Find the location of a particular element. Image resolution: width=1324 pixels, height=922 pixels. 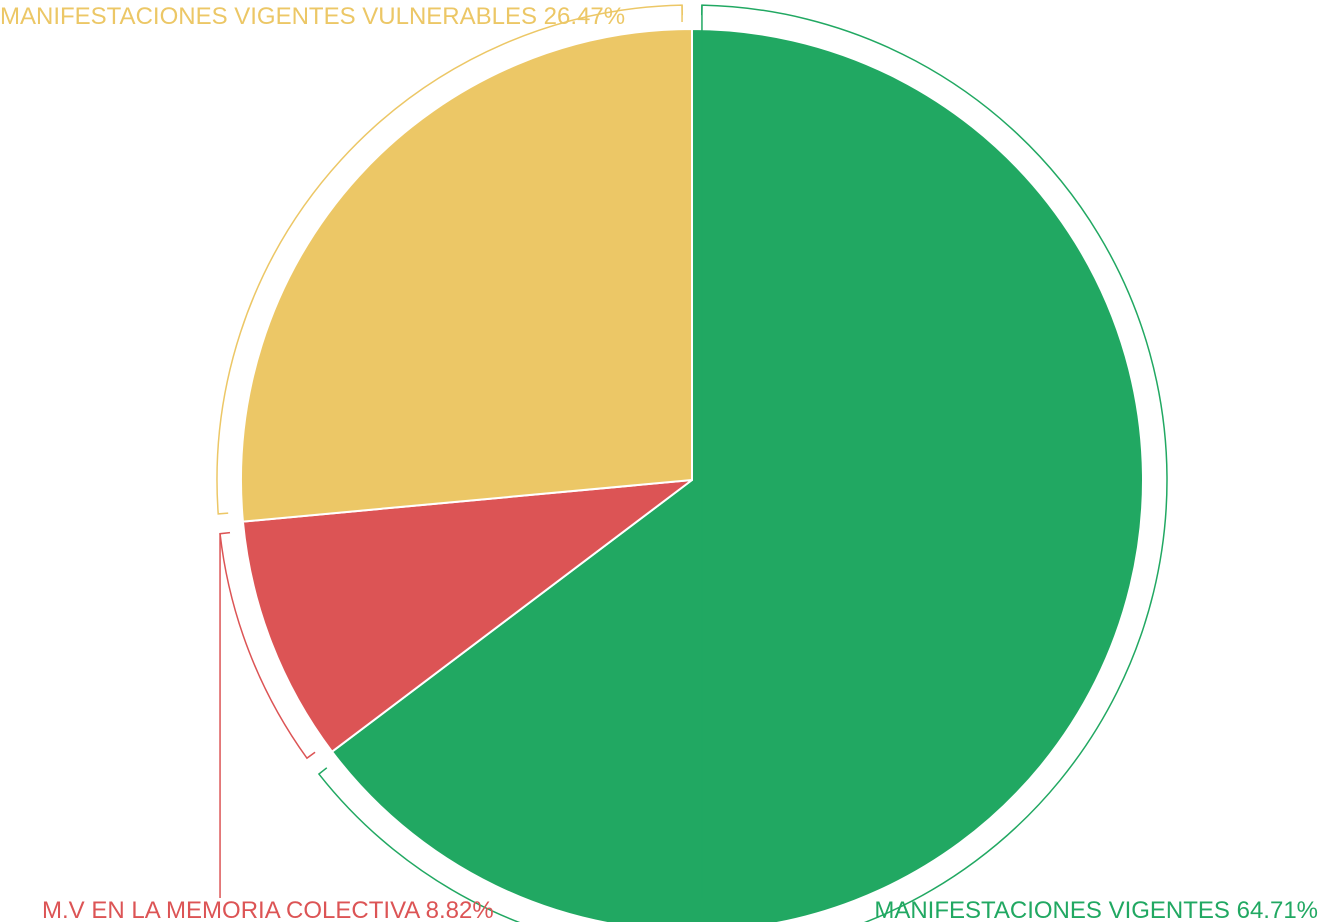

pie-slice-m-v-en-la-memoria-colectiva is located at coordinates (467, 616).